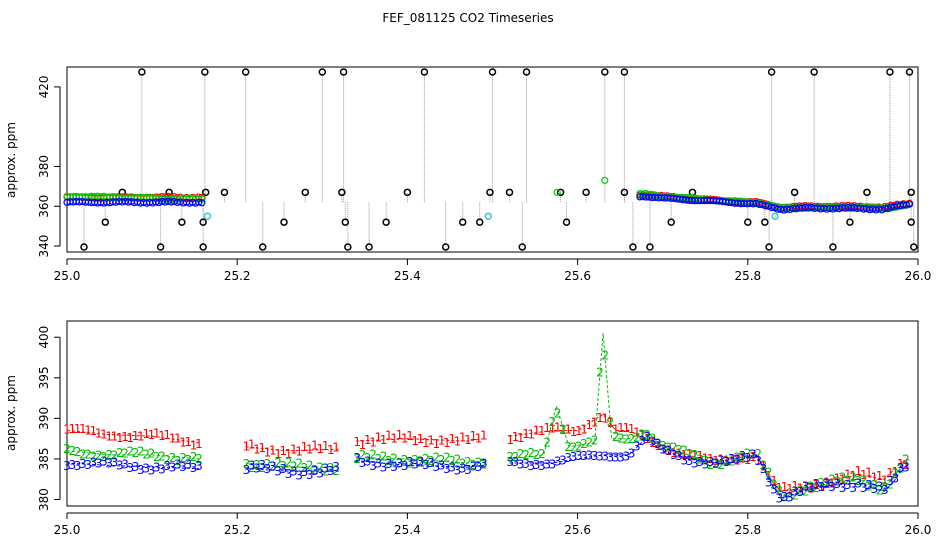 Image resolution: width=936 pixels, height=540 pixels. I want to click on mid-low-outlier-point, so click(462, 222).